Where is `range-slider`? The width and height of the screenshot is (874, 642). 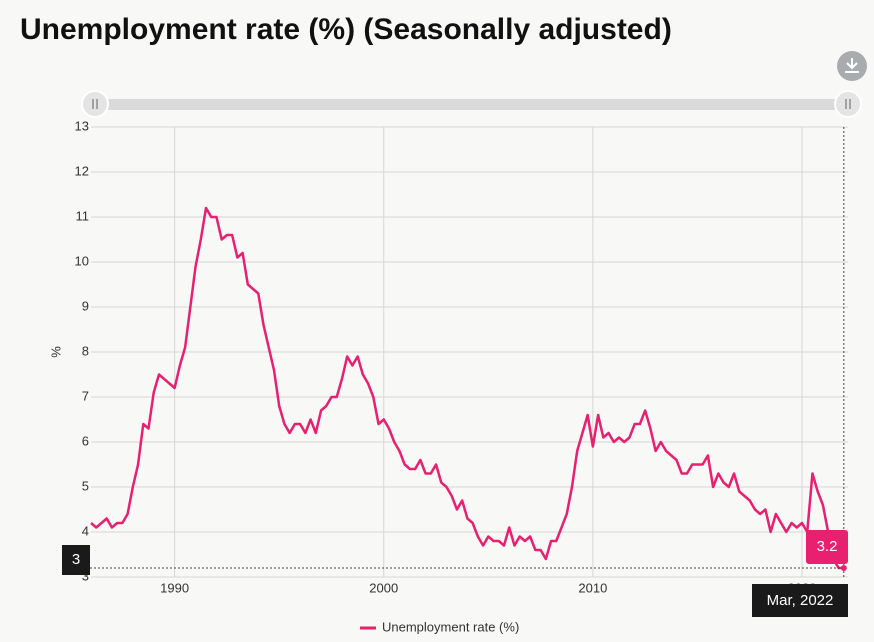 range-slider is located at coordinates (471, 104).